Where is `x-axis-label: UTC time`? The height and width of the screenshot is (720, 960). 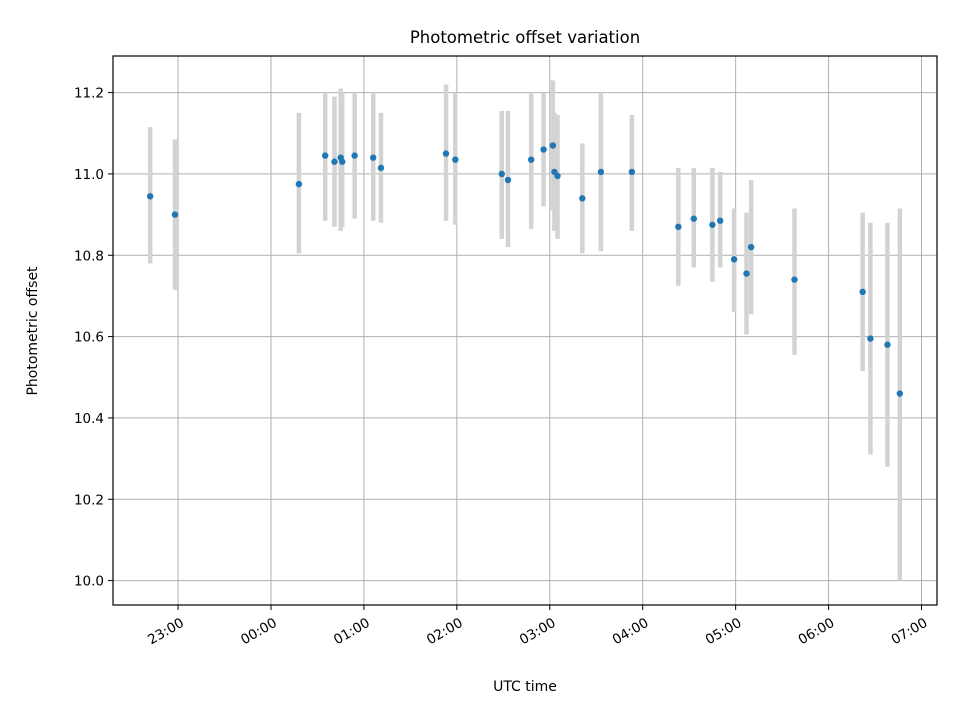 x-axis-label: UTC time is located at coordinates (525, 687).